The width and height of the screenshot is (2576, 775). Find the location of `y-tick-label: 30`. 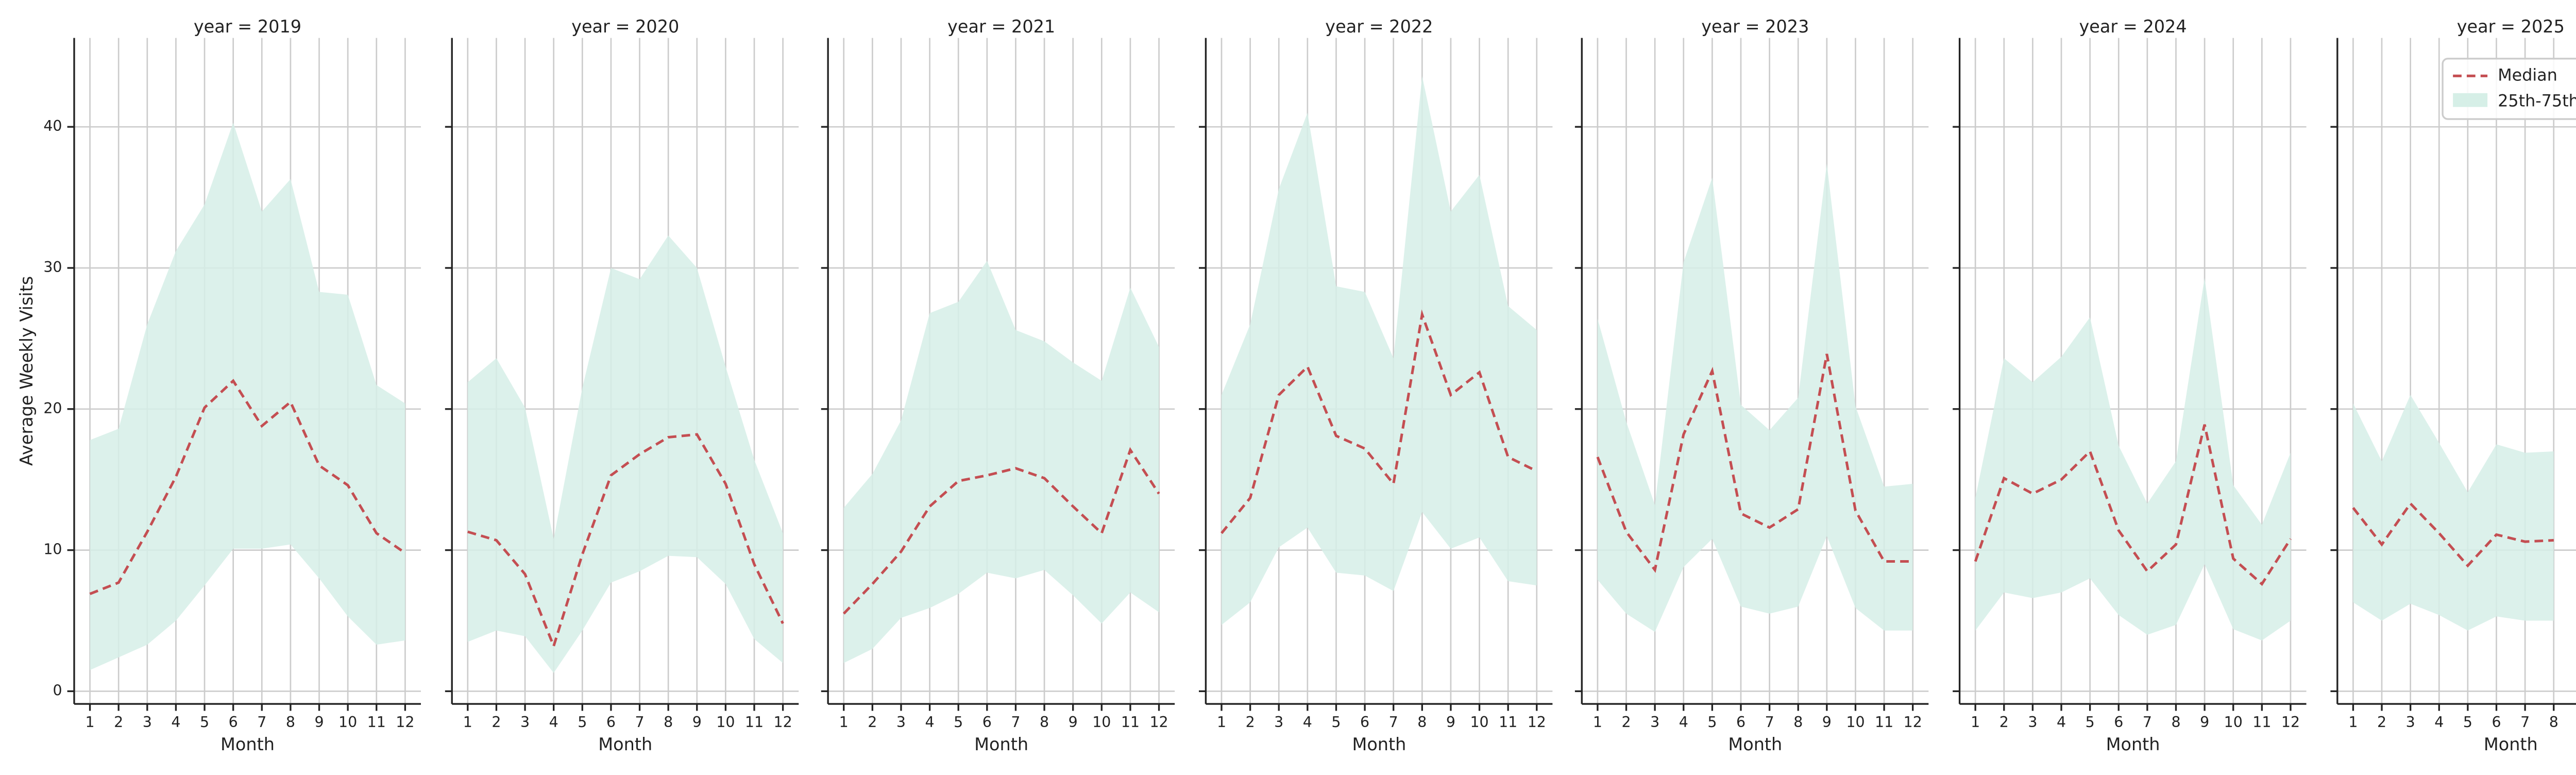

y-tick-label: 30 is located at coordinates (52, 267).